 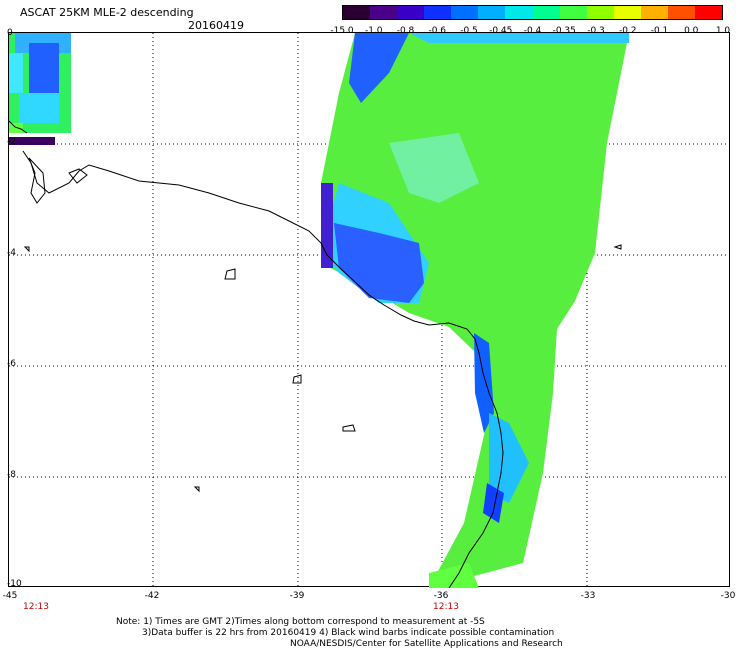 I want to click on map-date: 20160419, so click(x=216, y=25).